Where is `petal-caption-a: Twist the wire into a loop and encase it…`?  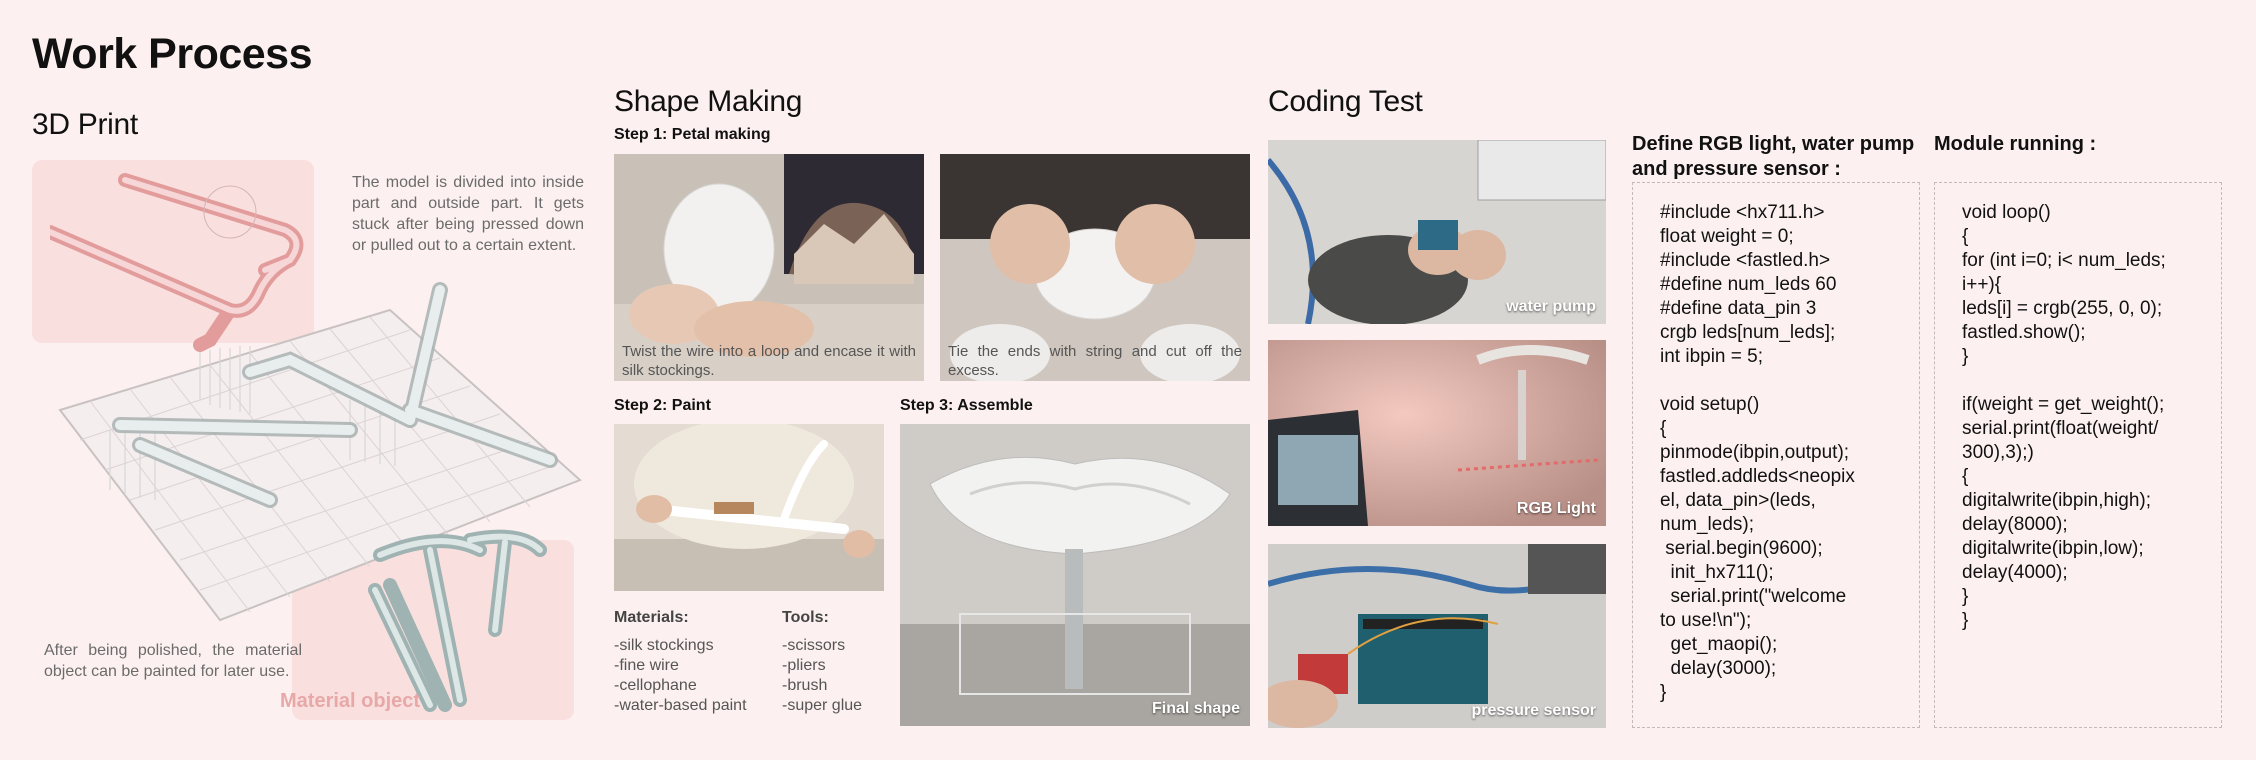
petal-caption-a: Twist the wire into a loop and encase it… is located at coordinates (769, 361).